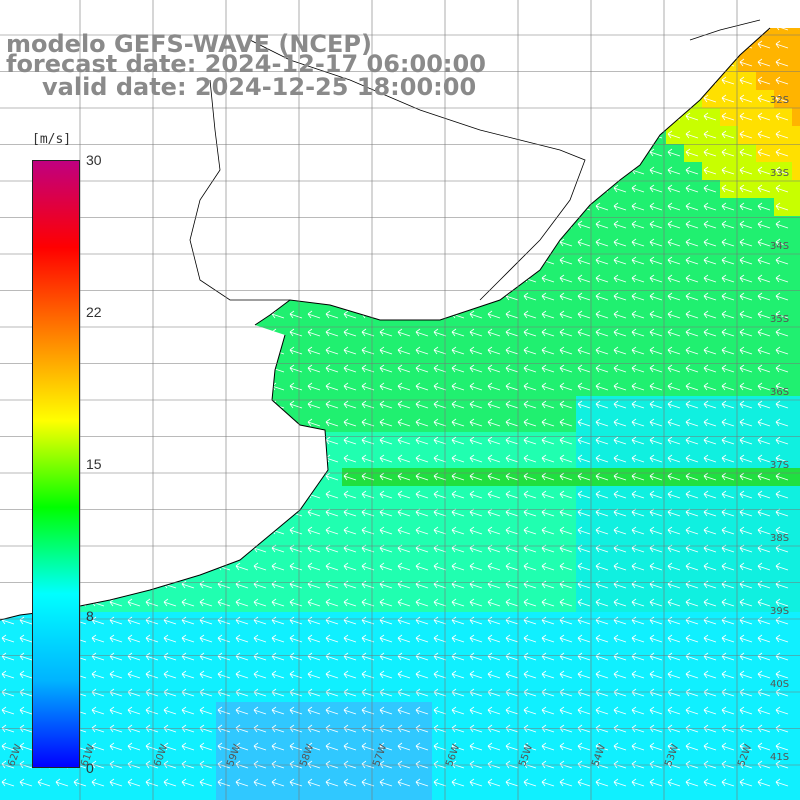  What do you see at coordinates (90, 768) in the screenshot?
I see `colorbar-tick-0: 0` at bounding box center [90, 768].